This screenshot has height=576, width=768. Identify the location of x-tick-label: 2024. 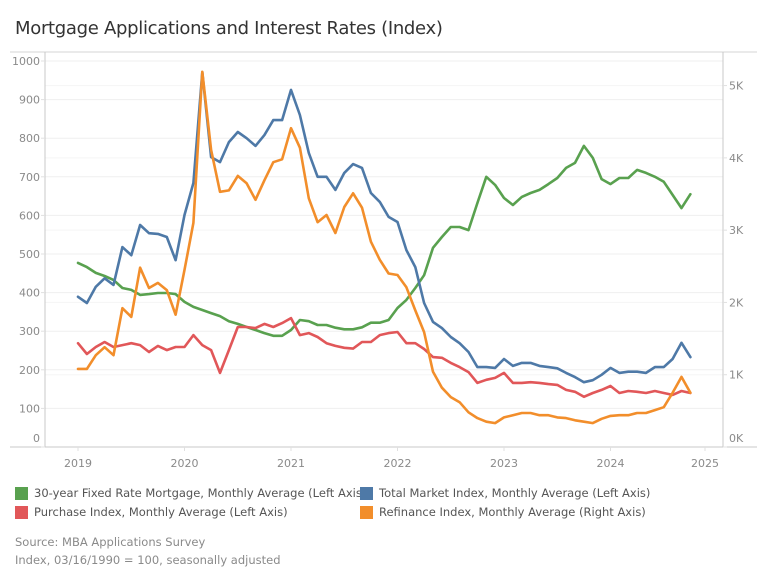
(611, 463).